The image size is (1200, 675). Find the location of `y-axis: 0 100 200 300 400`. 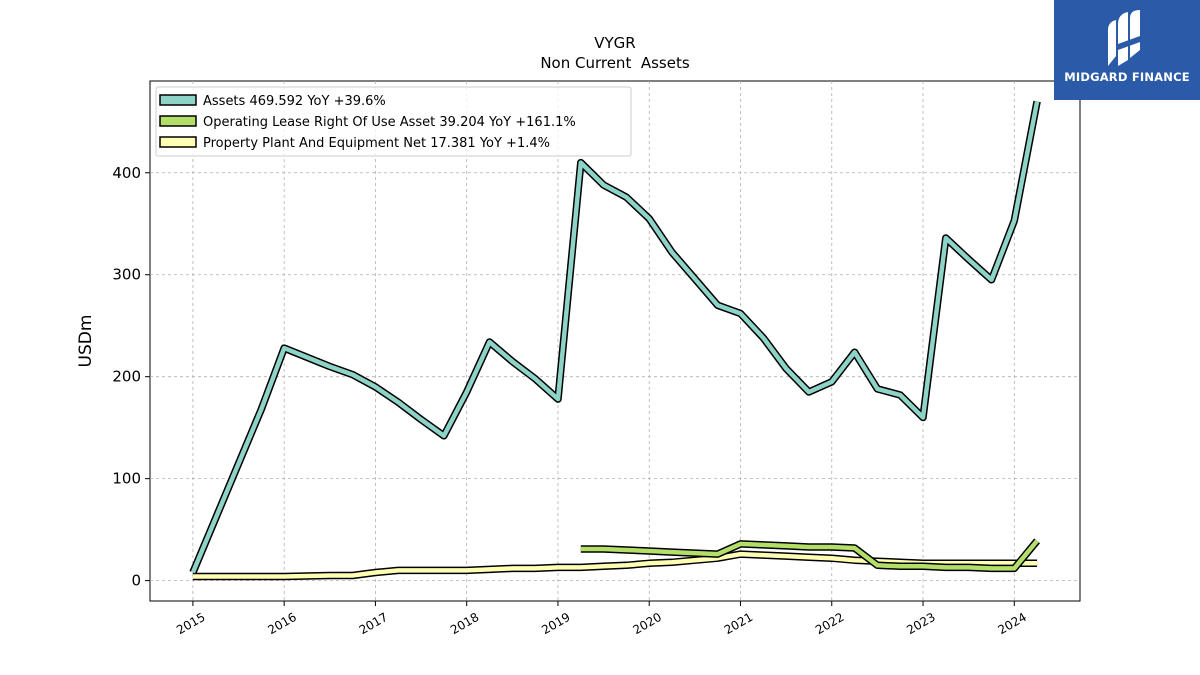

y-axis: 0 100 200 300 400 is located at coordinates (131, 377).